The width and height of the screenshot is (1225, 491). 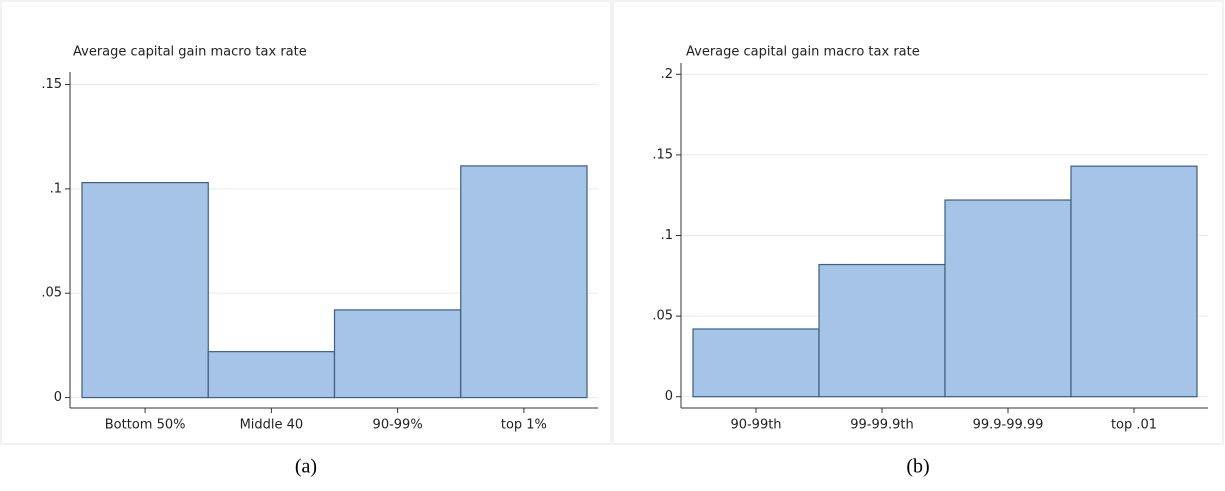 What do you see at coordinates (1134, 425) in the screenshot?
I see `x-tick-label: top .01` at bounding box center [1134, 425].